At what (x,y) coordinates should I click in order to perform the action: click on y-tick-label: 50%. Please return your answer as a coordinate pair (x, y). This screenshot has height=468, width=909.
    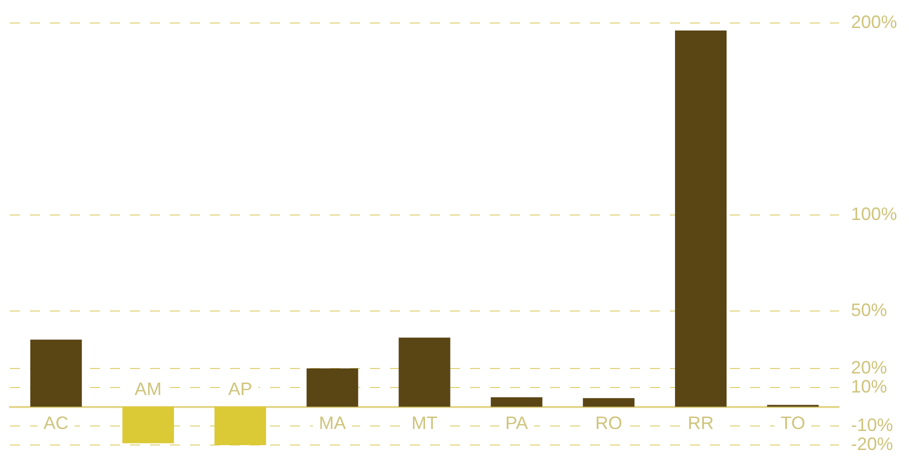
    Looking at the image, I should click on (868, 310).